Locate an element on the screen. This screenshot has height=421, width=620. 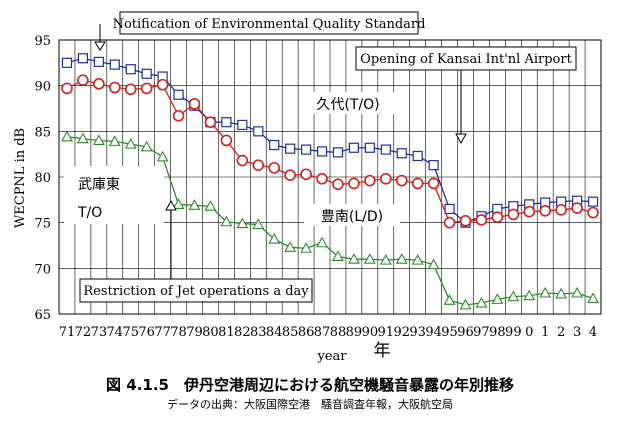
x-tick-label: 87 is located at coordinates (322, 332).